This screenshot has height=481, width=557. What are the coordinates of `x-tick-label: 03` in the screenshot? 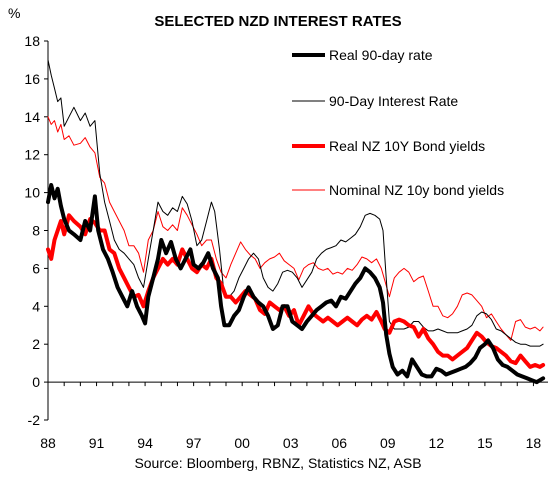 It's located at (291, 443).